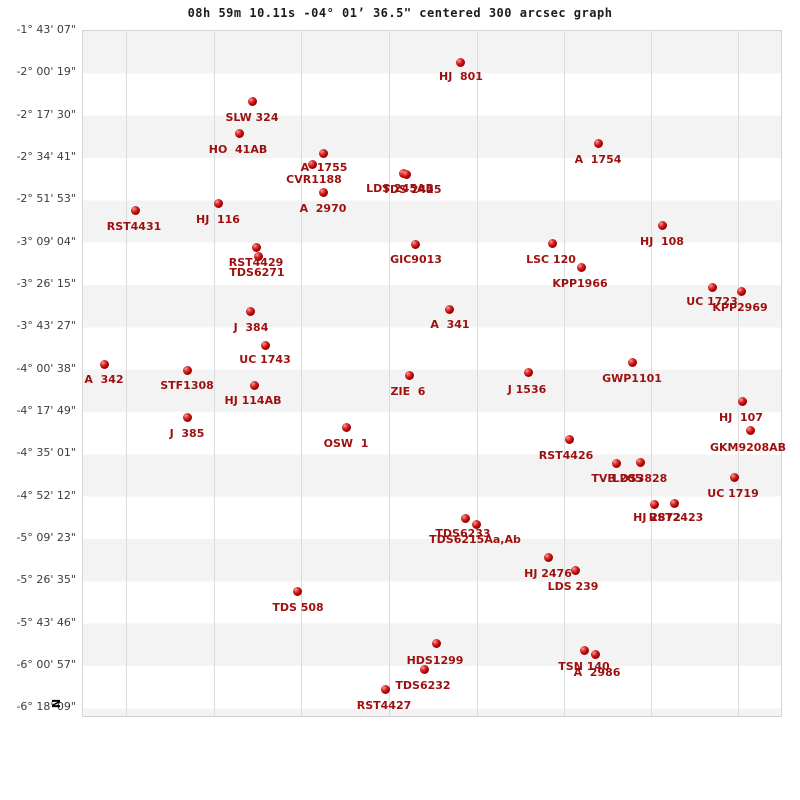  I want to click on star-label-tsn-140: TSN 140, so click(584, 666).